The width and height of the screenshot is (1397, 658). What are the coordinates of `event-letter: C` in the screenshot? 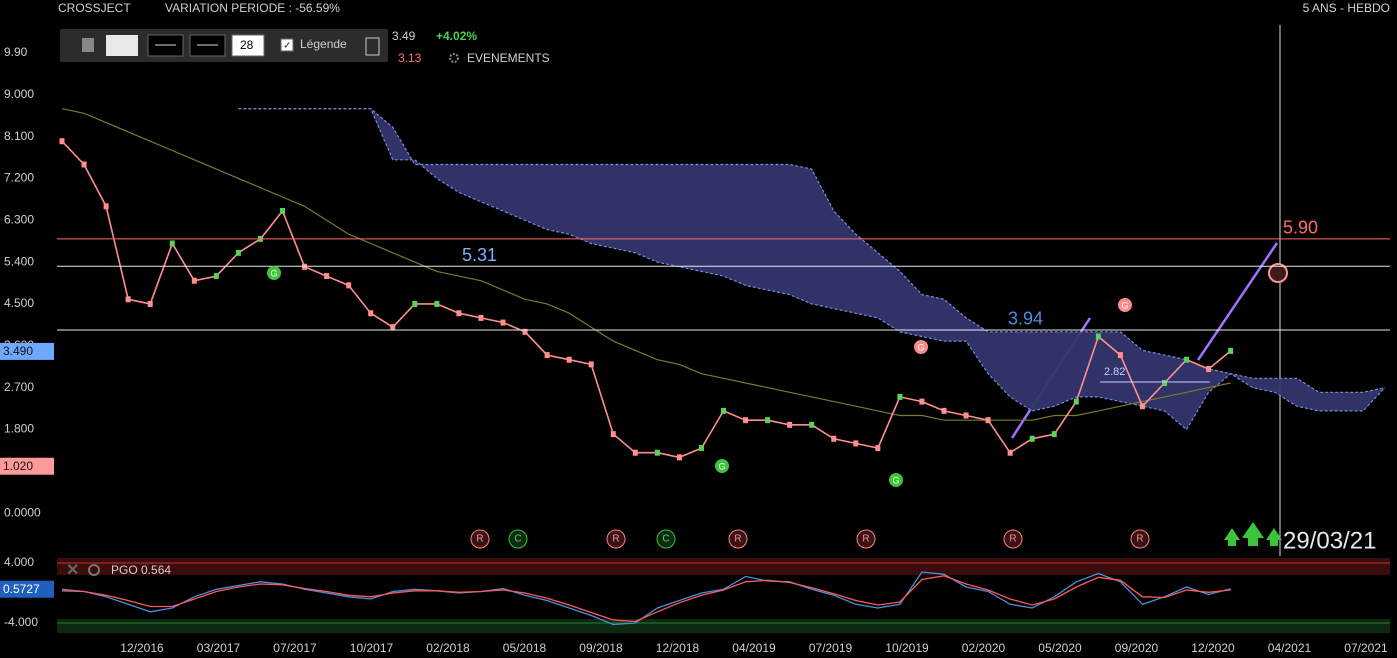 It's located at (517, 539).